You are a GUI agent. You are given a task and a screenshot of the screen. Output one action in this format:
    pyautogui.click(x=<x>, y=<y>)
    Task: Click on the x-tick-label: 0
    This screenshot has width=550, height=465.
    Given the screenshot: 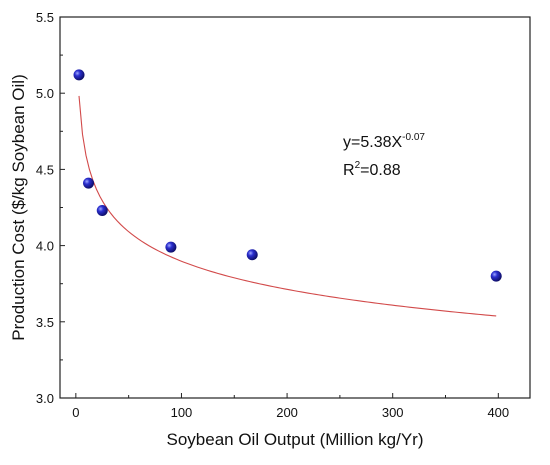 What is the action you would take?
    pyautogui.click(x=75, y=412)
    